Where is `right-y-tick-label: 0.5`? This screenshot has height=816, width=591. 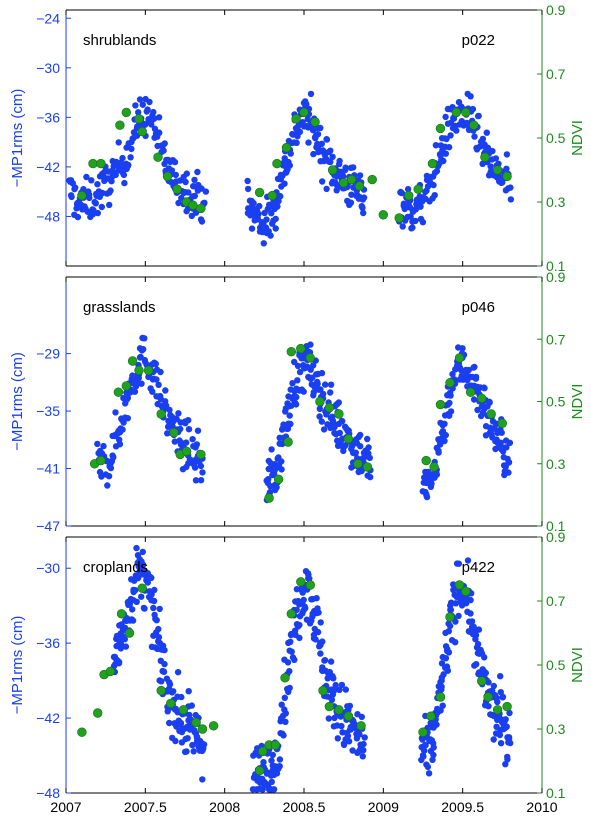 right-y-tick-label: 0.5 is located at coordinates (556, 138).